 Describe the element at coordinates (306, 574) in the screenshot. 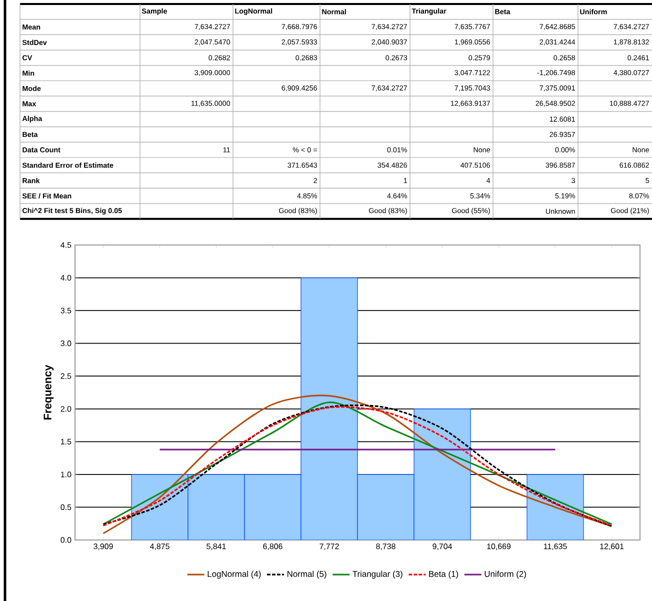

I see `legend-label: Normal (5)` at that location.